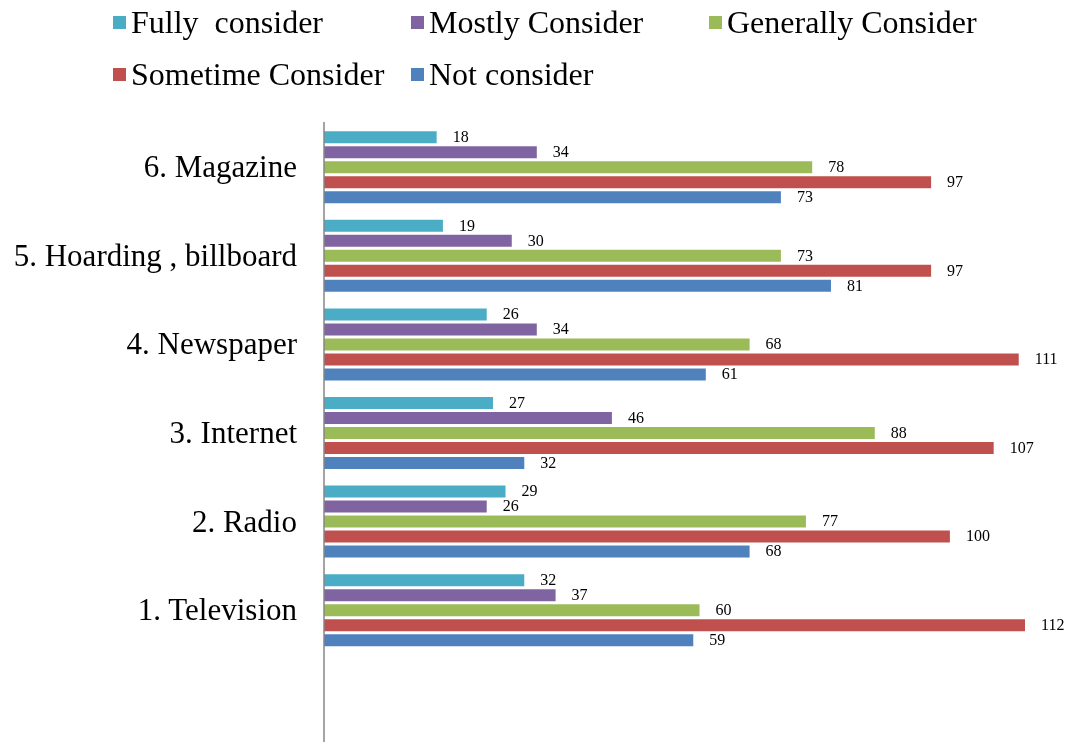 The width and height of the screenshot is (1073, 749). I want to click on data-label: 60, so click(723, 609).